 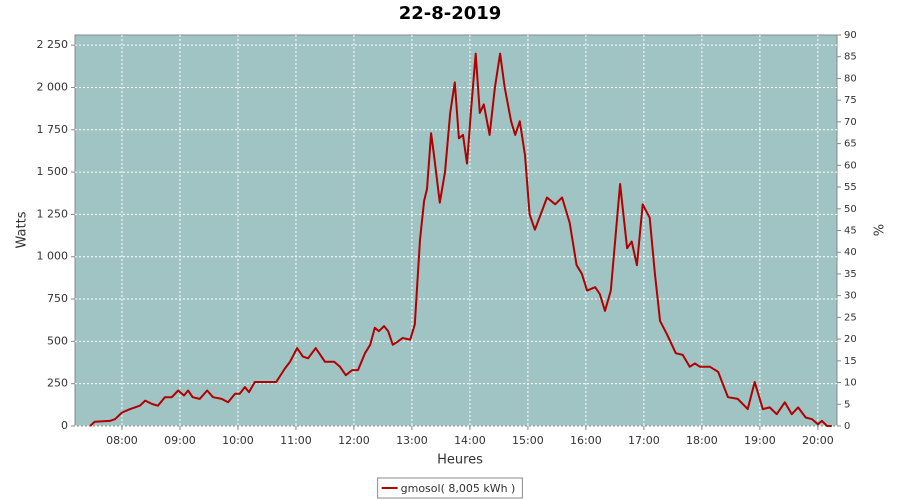 I want to click on y-tick-label: 1 500, so click(x=53, y=171).